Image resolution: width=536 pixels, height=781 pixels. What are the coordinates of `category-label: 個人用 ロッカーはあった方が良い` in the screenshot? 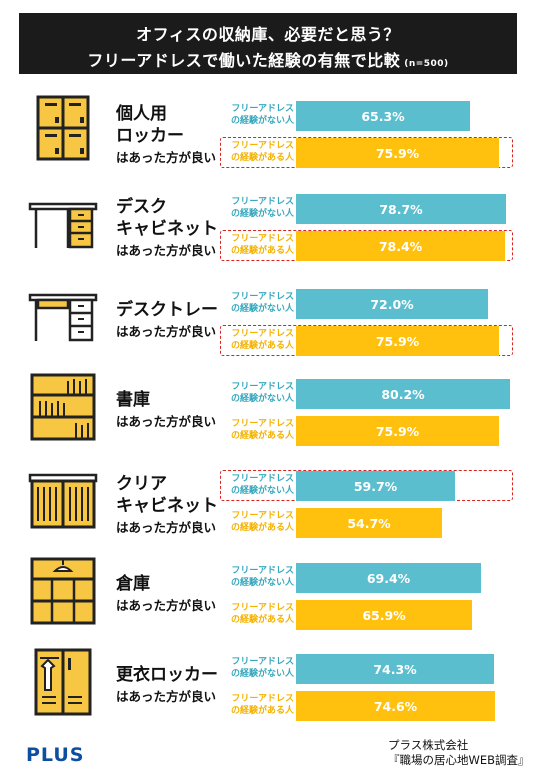 It's located at (166, 136).